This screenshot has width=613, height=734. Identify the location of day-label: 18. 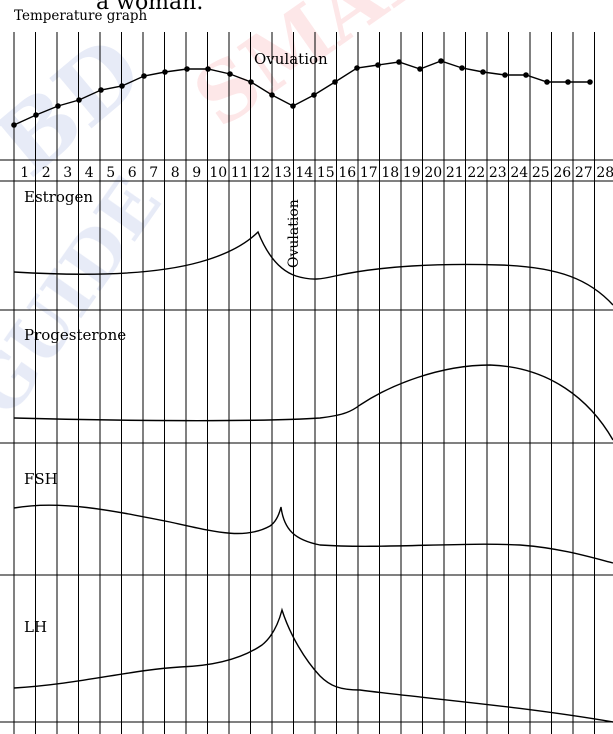
(390, 173).